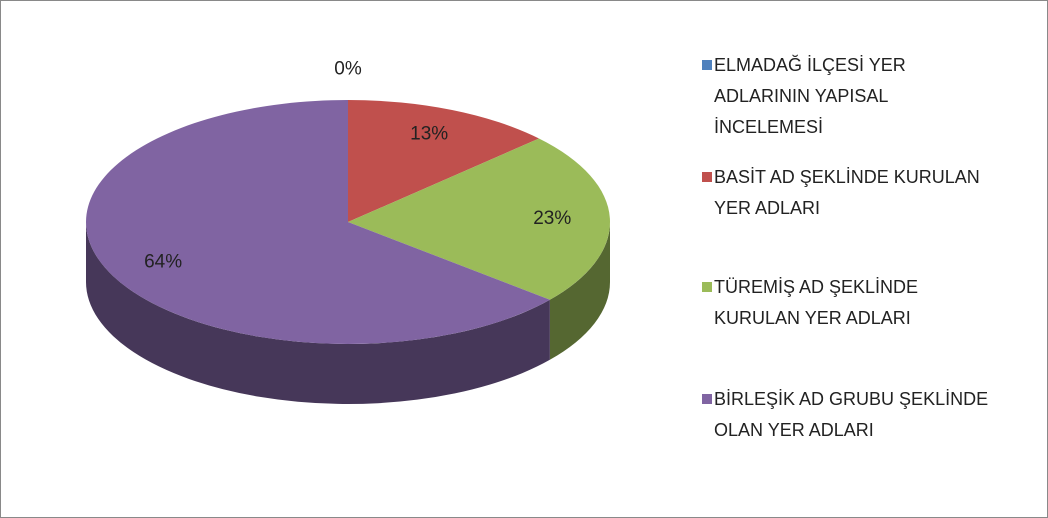 The width and height of the screenshot is (1048, 518). Describe the element at coordinates (429, 134) in the screenshot. I see `data-label: 13%` at that location.